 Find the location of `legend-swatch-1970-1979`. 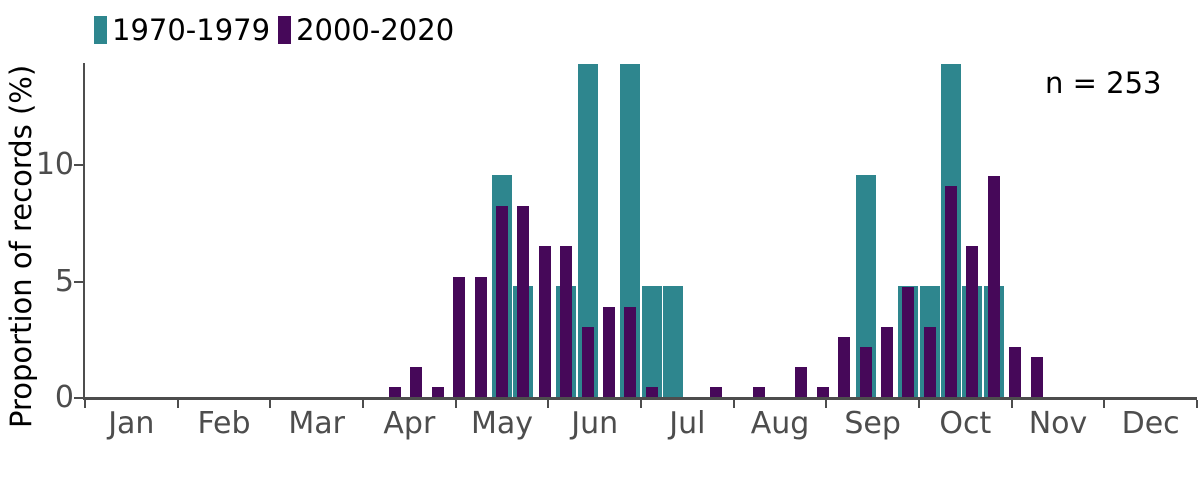

legend-swatch-1970-1979 is located at coordinates (100, 30).